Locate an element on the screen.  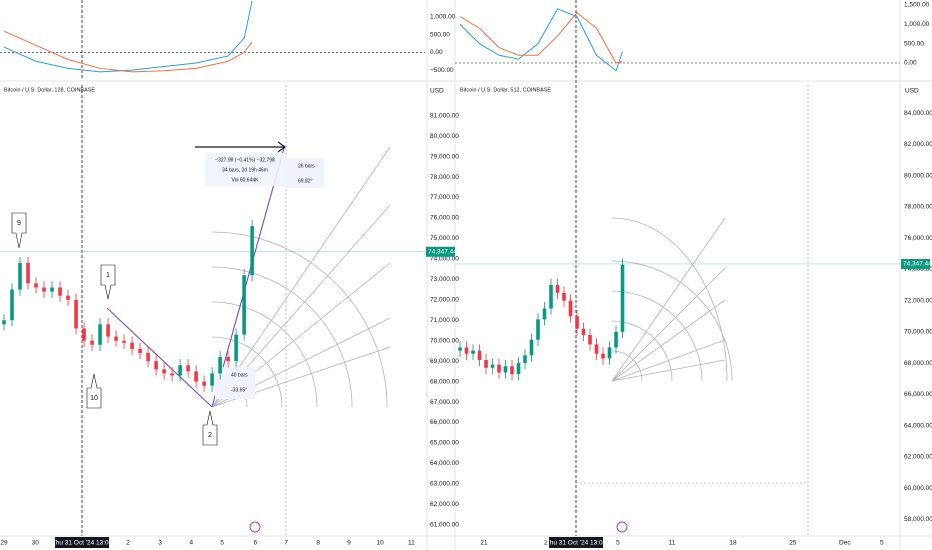
x-tick-label: 29 is located at coordinates (4, 543).